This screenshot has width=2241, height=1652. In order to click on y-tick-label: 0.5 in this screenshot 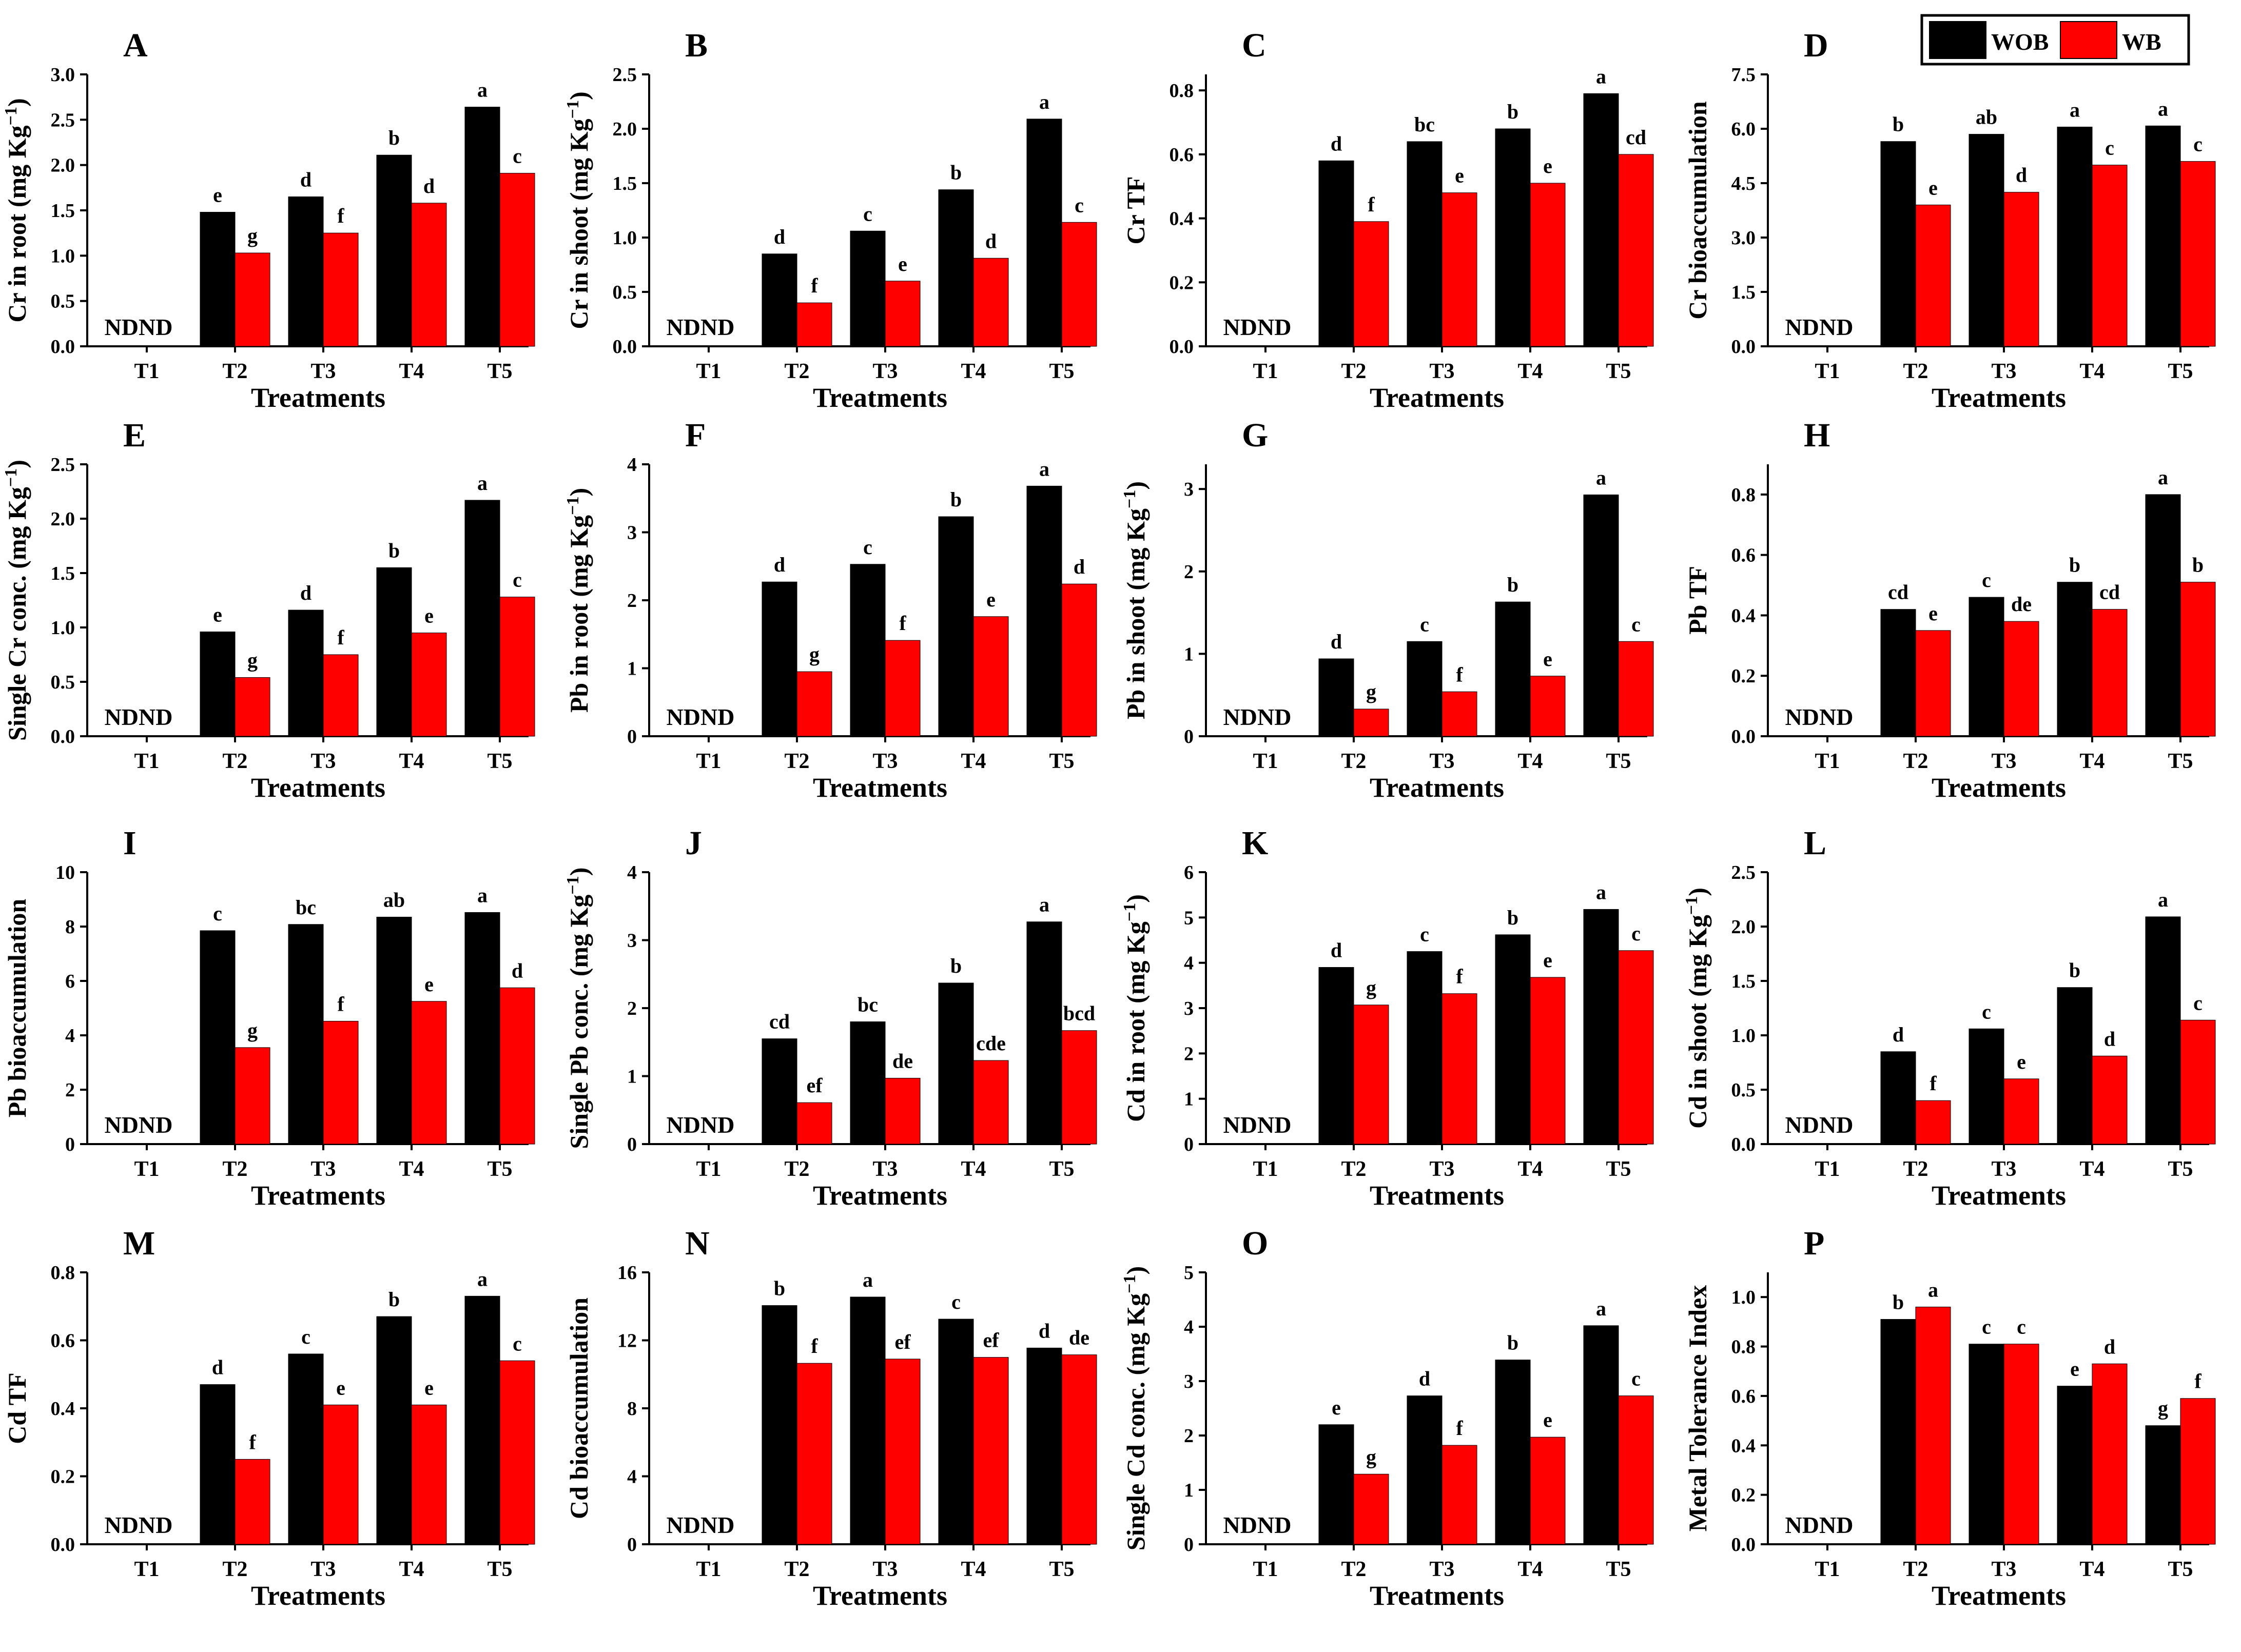, I will do `click(625, 292)`.